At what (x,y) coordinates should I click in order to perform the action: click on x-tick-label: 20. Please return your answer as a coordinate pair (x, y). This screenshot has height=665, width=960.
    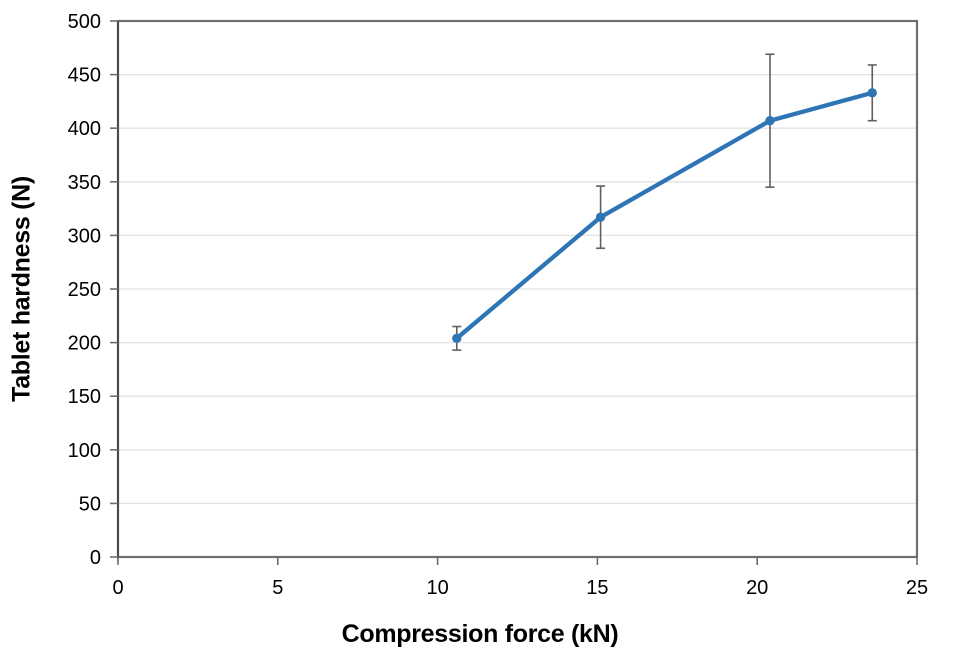
    Looking at the image, I should click on (757, 588).